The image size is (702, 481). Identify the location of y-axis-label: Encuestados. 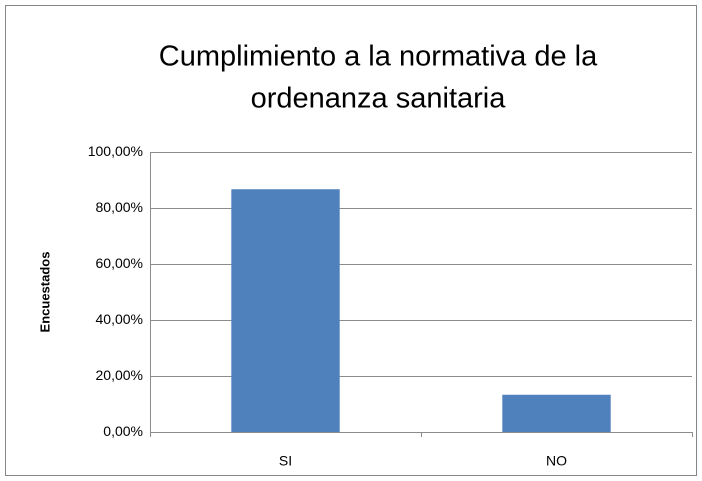
(44, 292).